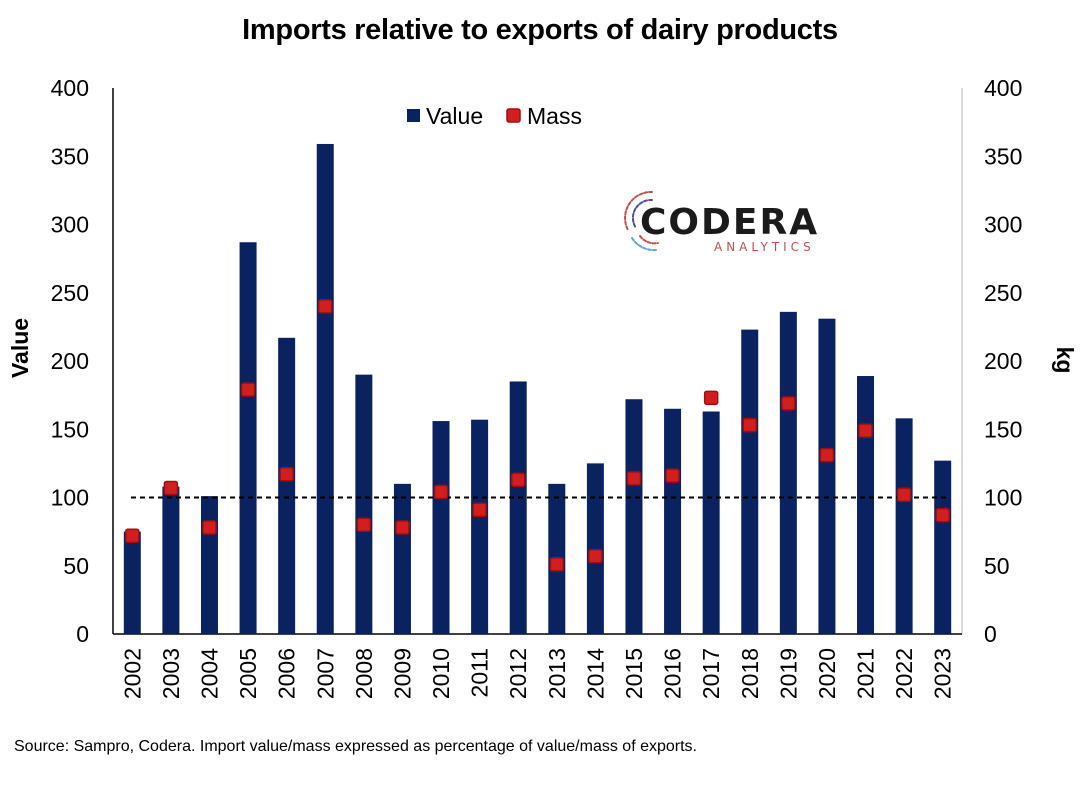 Image resolution: width=1080 pixels, height=786 pixels. Describe the element at coordinates (750, 673) in the screenshot. I see `x-tick-label: 2018` at that location.